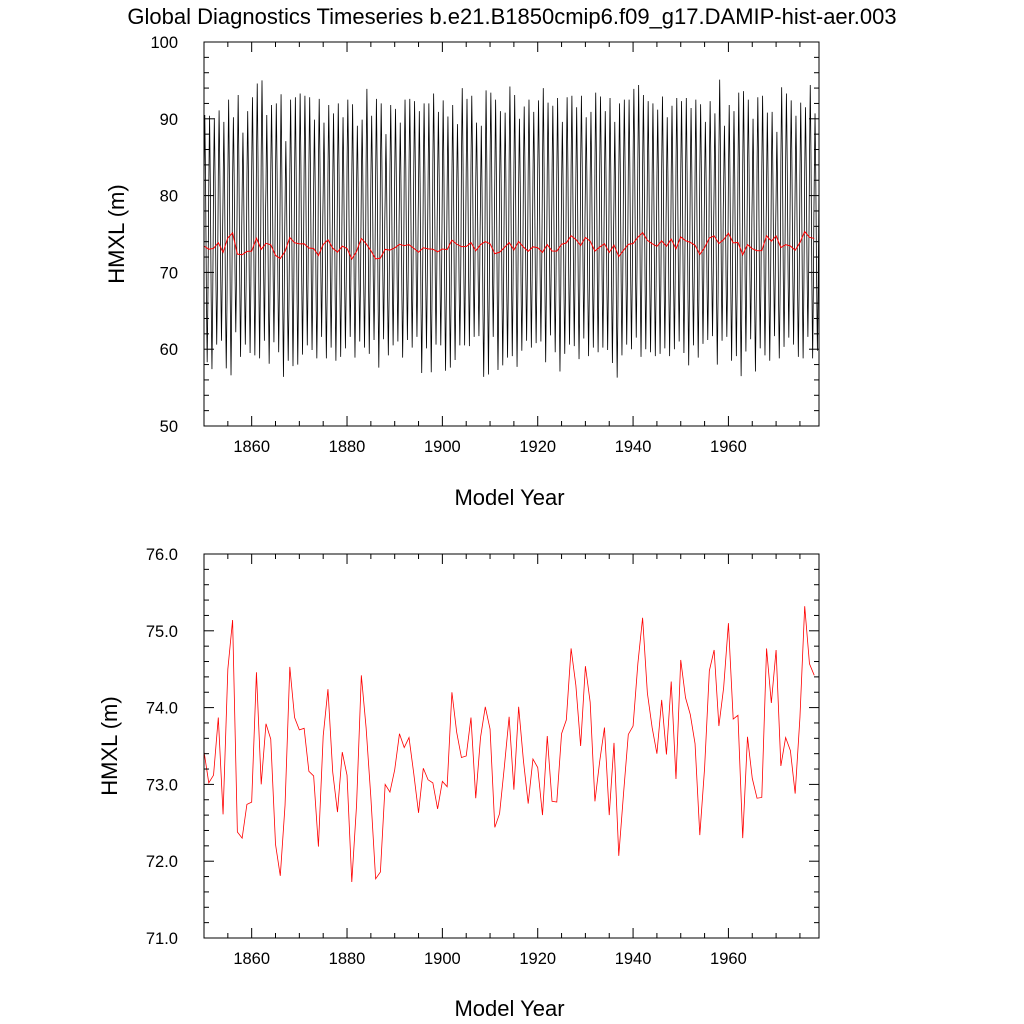  I want to click on y-tick-label: 70, so click(169, 273).